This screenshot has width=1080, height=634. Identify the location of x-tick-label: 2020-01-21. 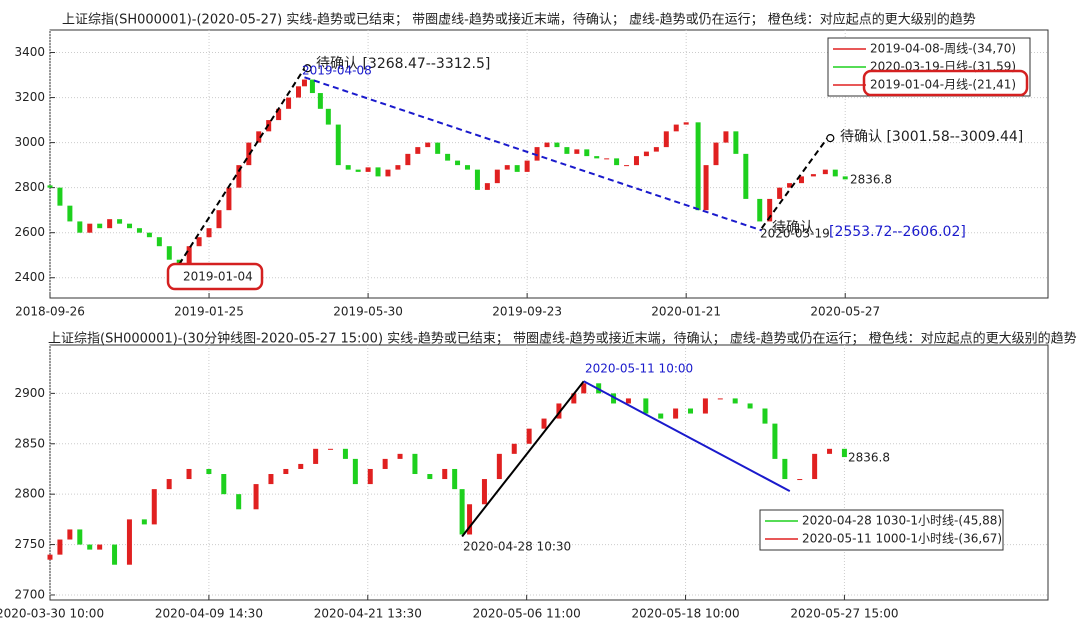
(686, 312).